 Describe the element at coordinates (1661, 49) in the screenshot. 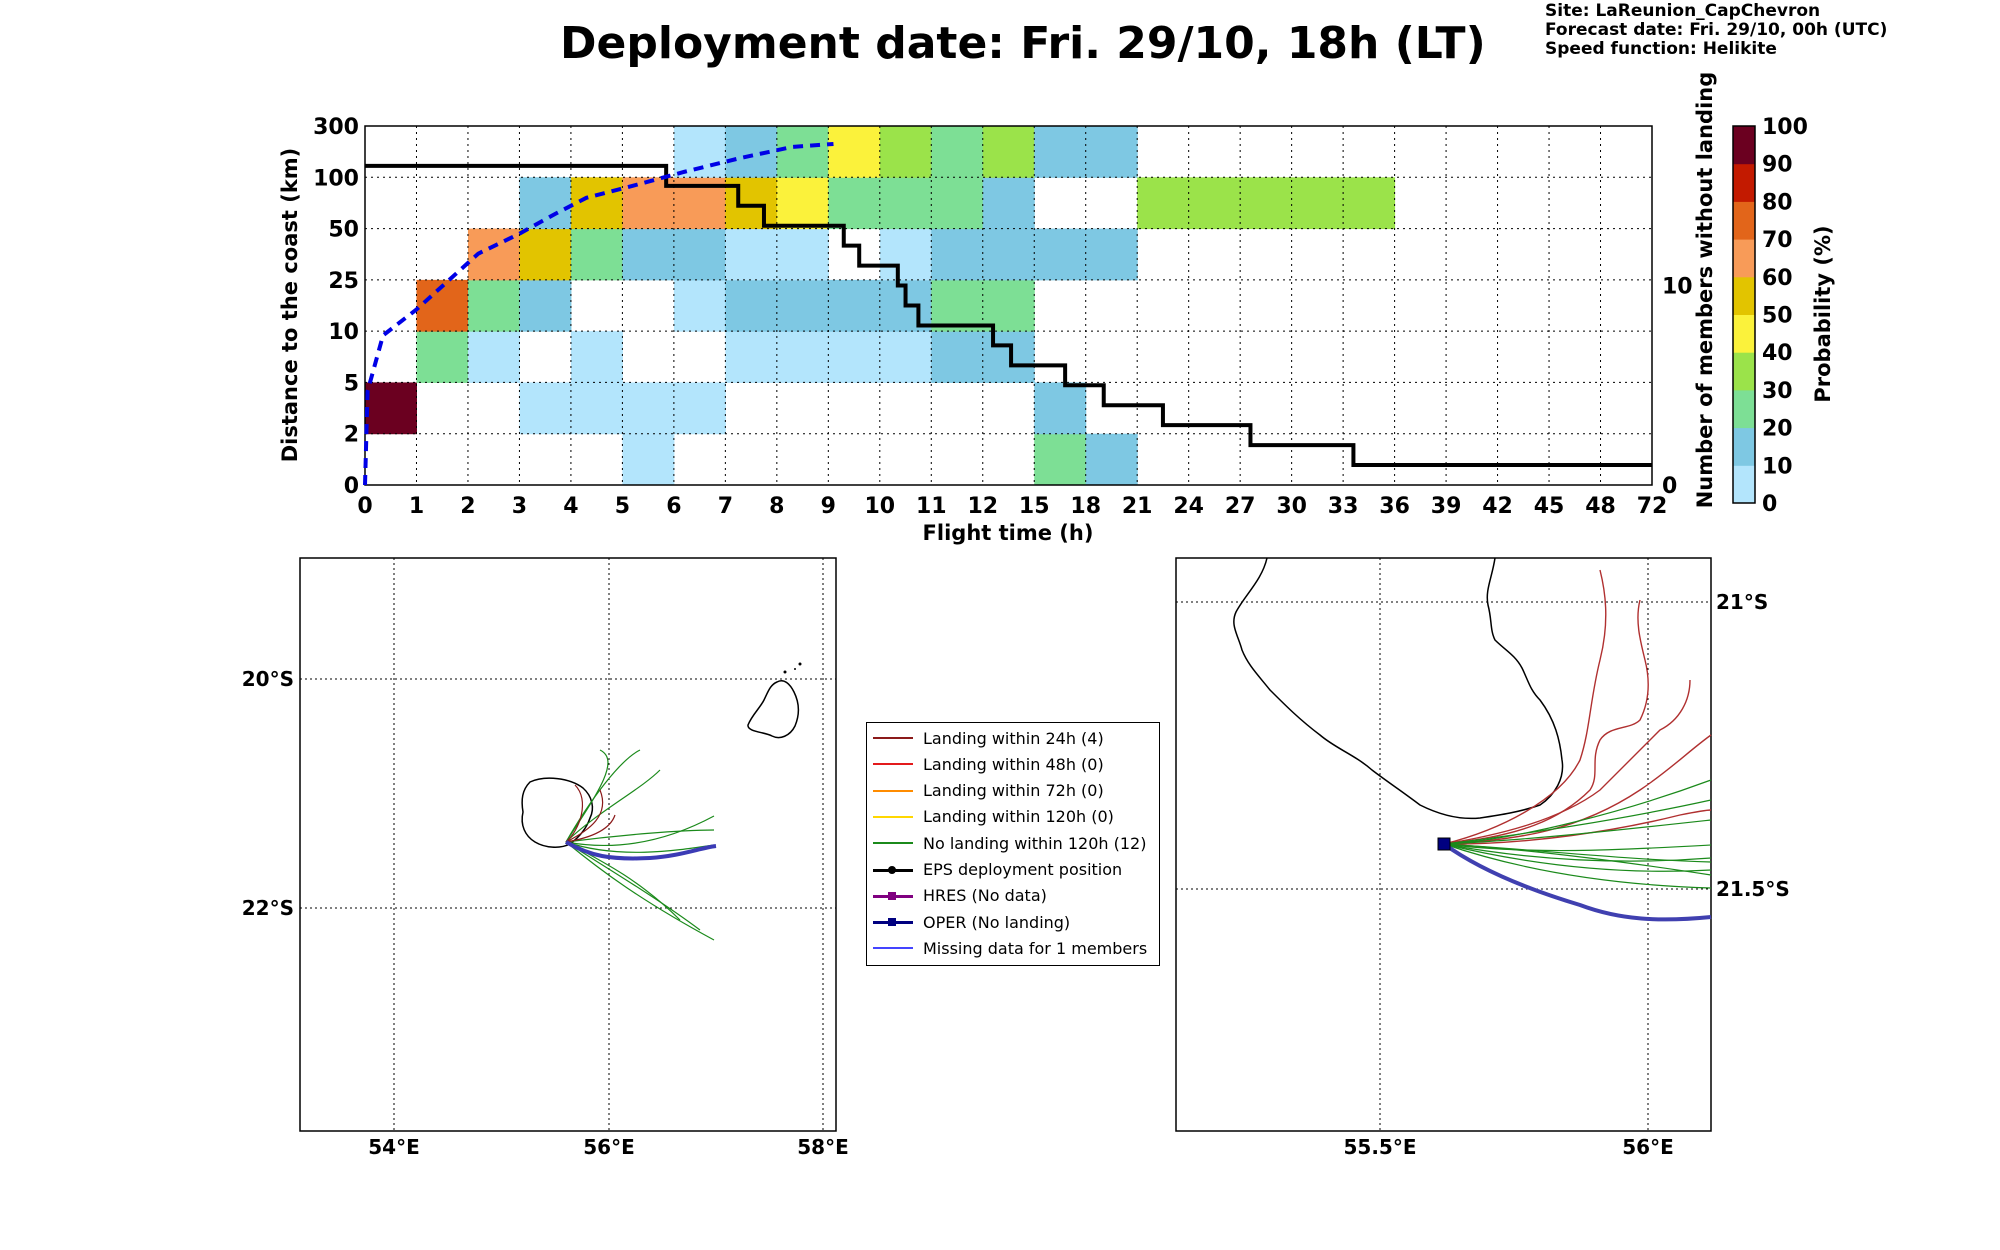

I see `speed-function-label: Speed function: Helikite` at that location.